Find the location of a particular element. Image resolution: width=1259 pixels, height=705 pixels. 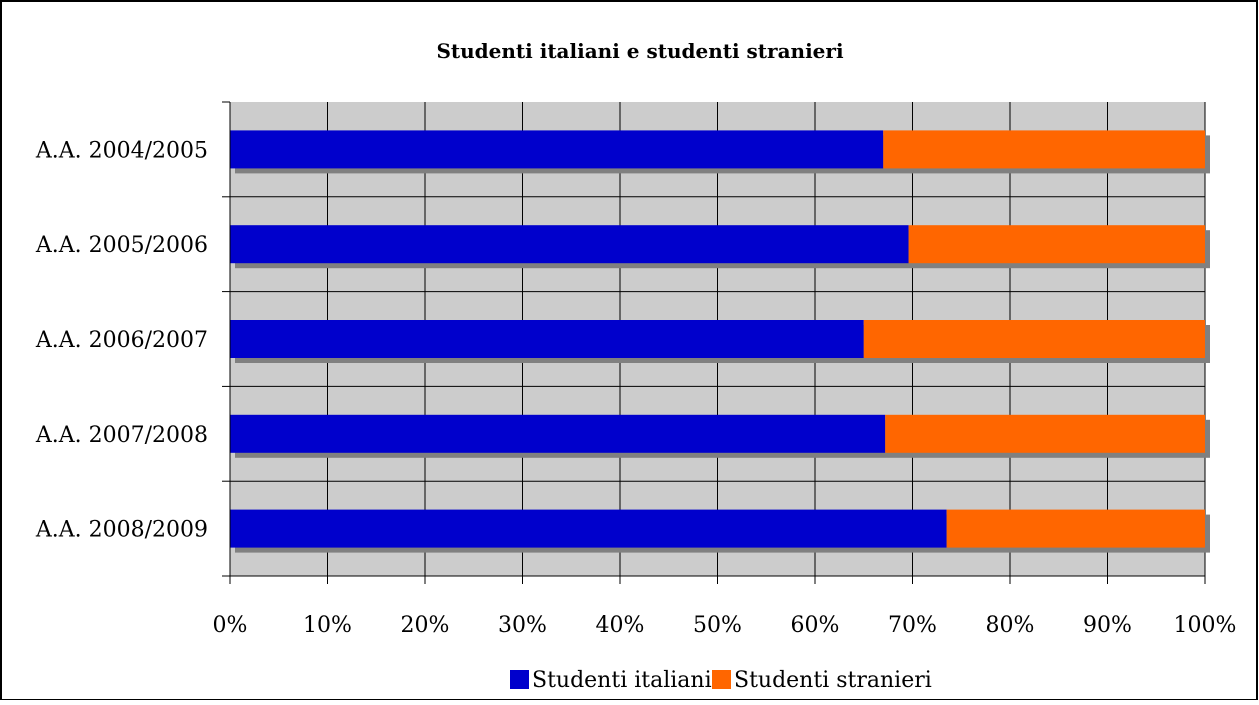

x-tick-label: 0% is located at coordinates (230, 625).